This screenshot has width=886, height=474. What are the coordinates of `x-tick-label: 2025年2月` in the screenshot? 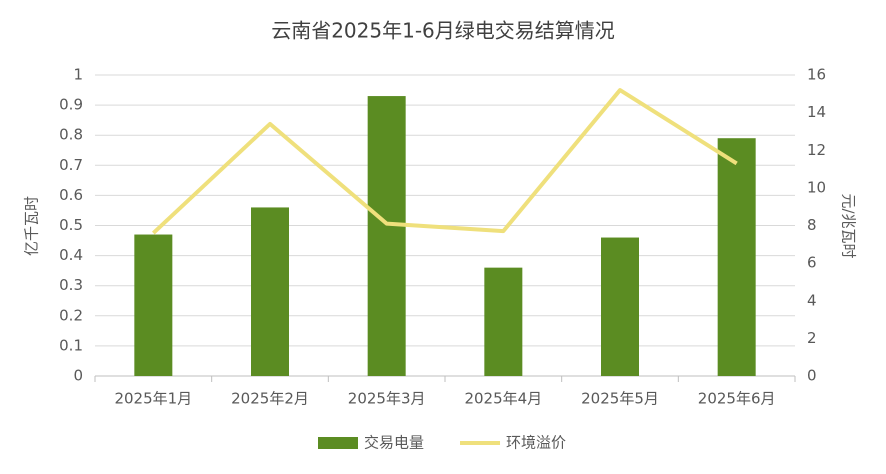 It's located at (270, 399).